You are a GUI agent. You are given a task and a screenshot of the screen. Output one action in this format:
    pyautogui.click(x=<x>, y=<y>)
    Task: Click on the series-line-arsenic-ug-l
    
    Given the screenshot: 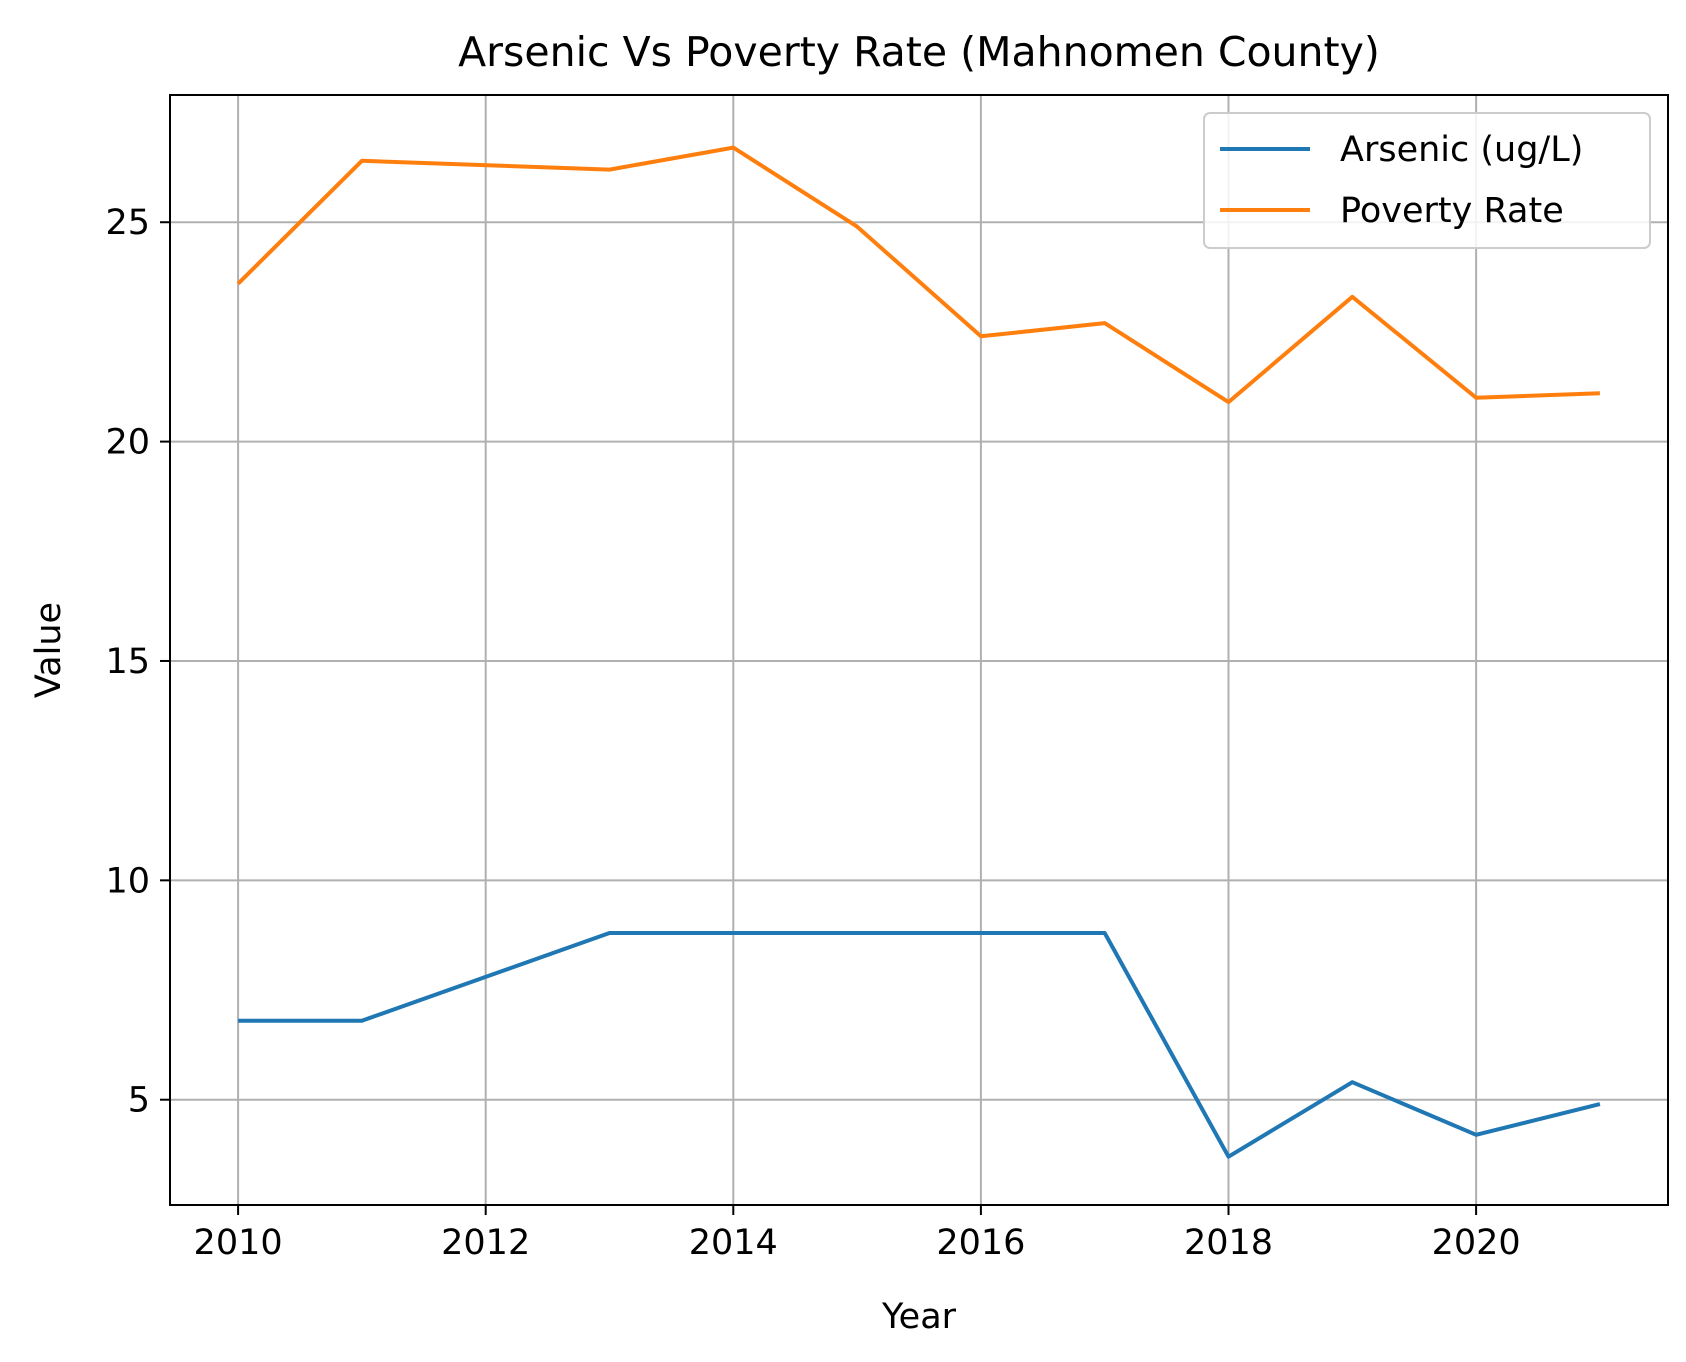 What is the action you would take?
    pyautogui.click(x=919, y=1045)
    